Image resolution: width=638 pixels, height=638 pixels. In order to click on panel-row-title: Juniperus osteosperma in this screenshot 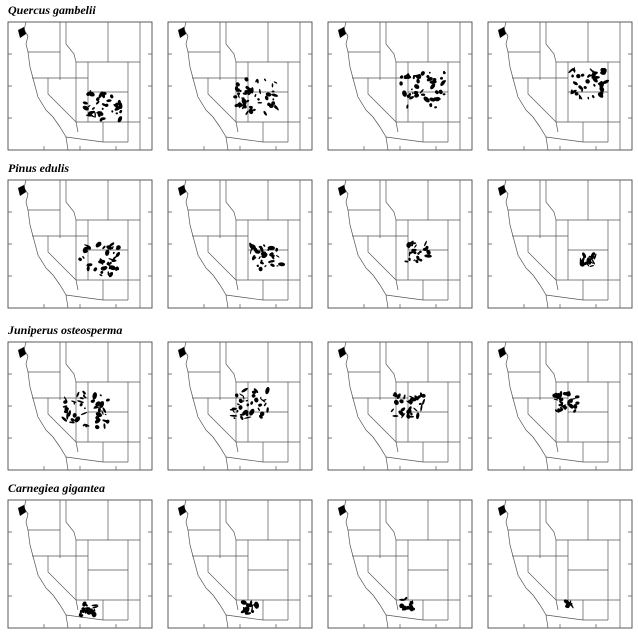, I will do `click(64, 330)`.